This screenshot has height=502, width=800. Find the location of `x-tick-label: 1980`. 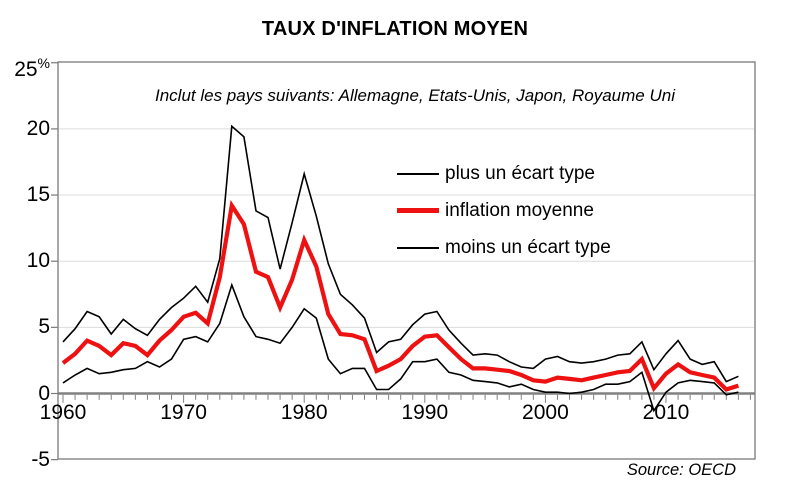

x-tick-label: 1980 is located at coordinates (304, 412).